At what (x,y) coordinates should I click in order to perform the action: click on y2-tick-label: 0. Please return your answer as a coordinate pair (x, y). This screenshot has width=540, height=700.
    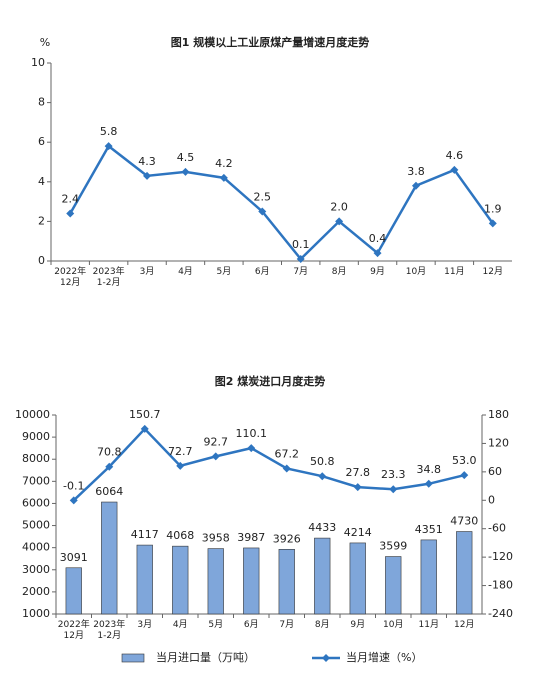
    Looking at the image, I should click on (491, 499).